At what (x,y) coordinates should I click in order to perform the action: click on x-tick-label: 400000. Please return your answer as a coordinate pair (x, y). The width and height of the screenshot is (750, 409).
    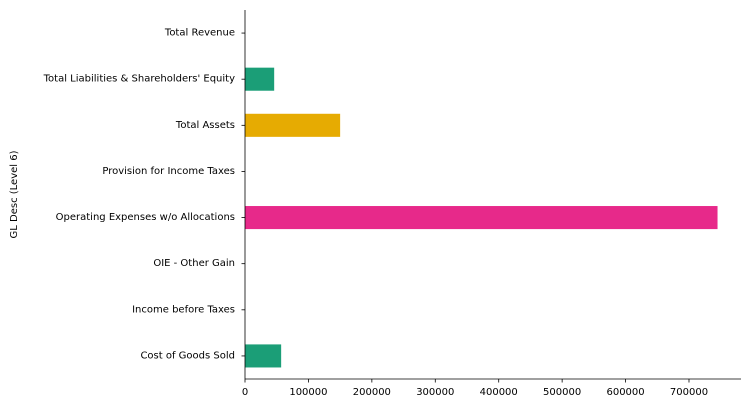
    Looking at the image, I should click on (499, 392).